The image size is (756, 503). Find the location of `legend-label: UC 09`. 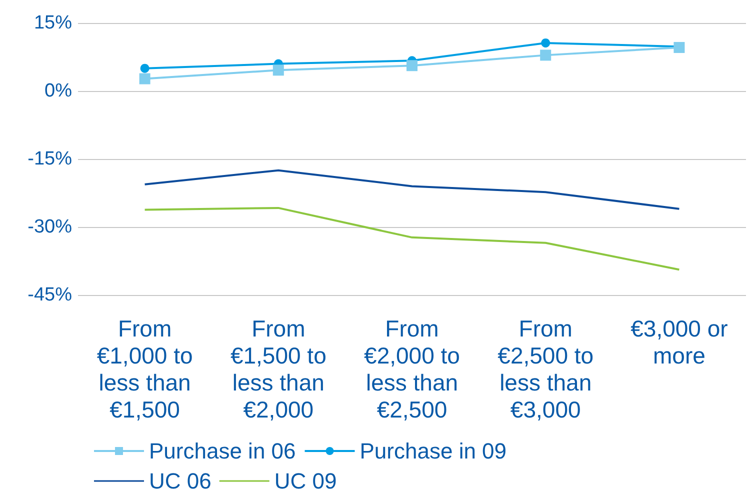

legend-label: UC 09 is located at coordinates (305, 481).